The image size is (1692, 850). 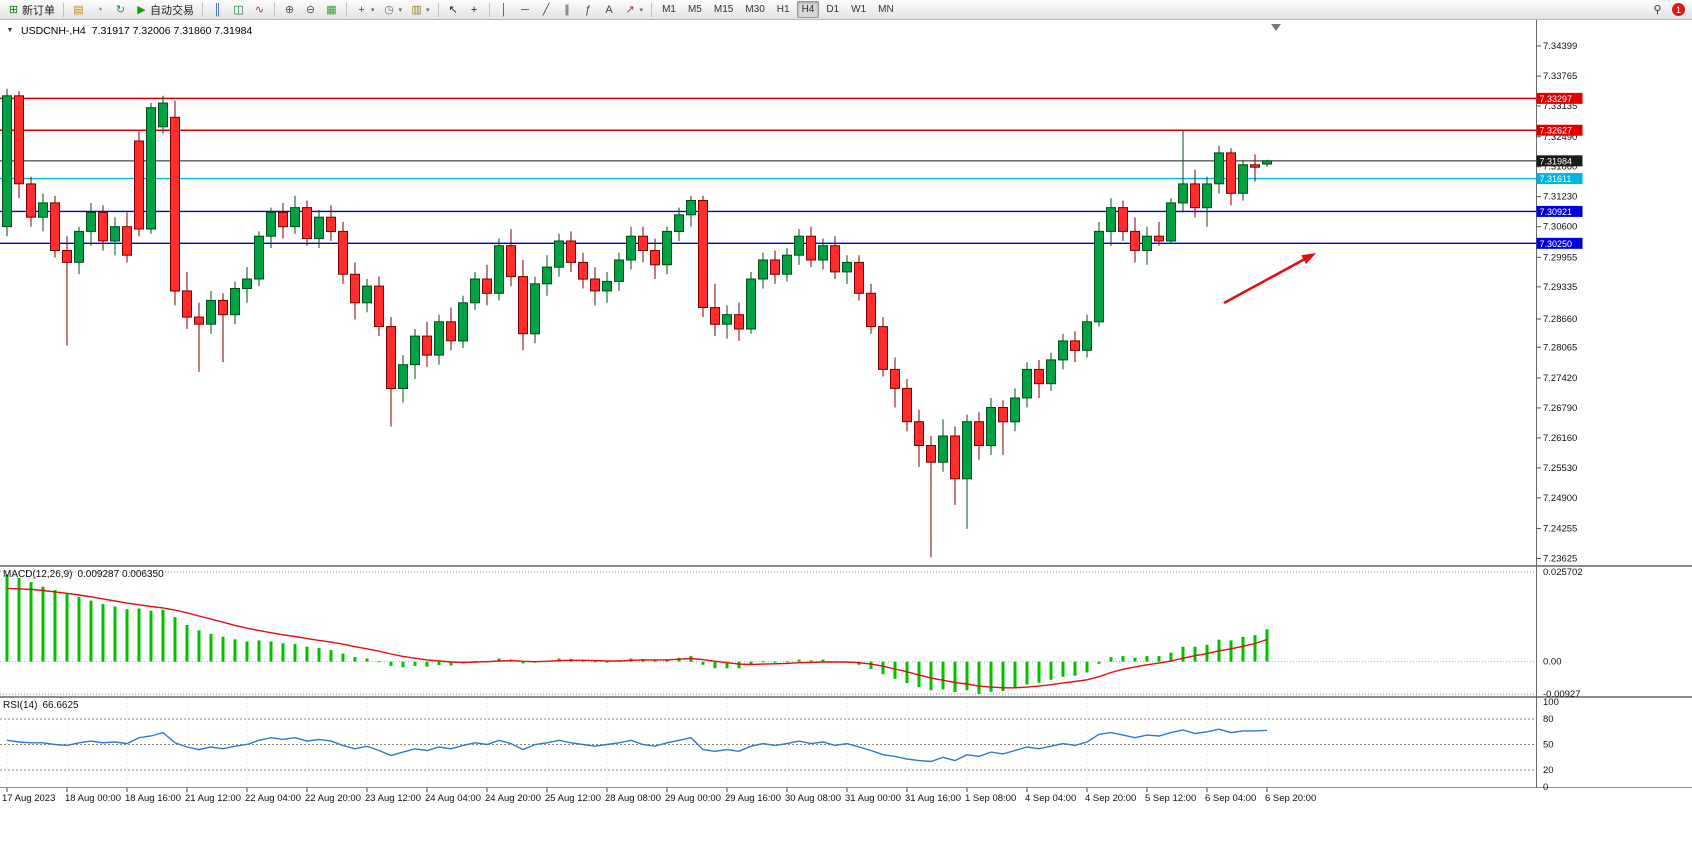 What do you see at coordinates (202, 9) in the screenshot?
I see `toolbar-separator` at bounding box center [202, 9].